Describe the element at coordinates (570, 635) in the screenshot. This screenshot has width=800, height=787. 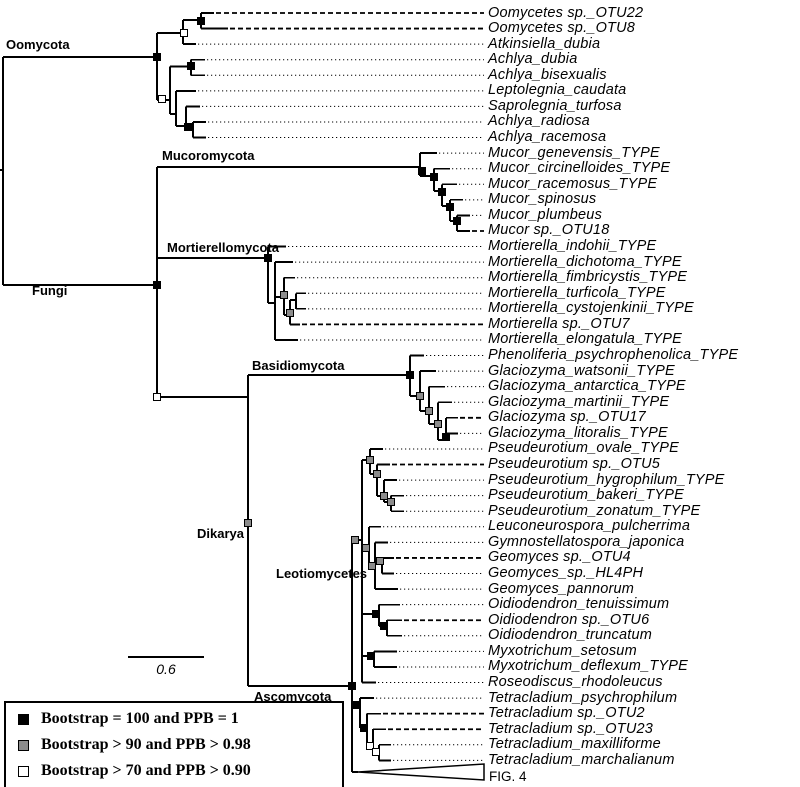
I see `taxon-label: Oidiodendron_truncatum` at that location.